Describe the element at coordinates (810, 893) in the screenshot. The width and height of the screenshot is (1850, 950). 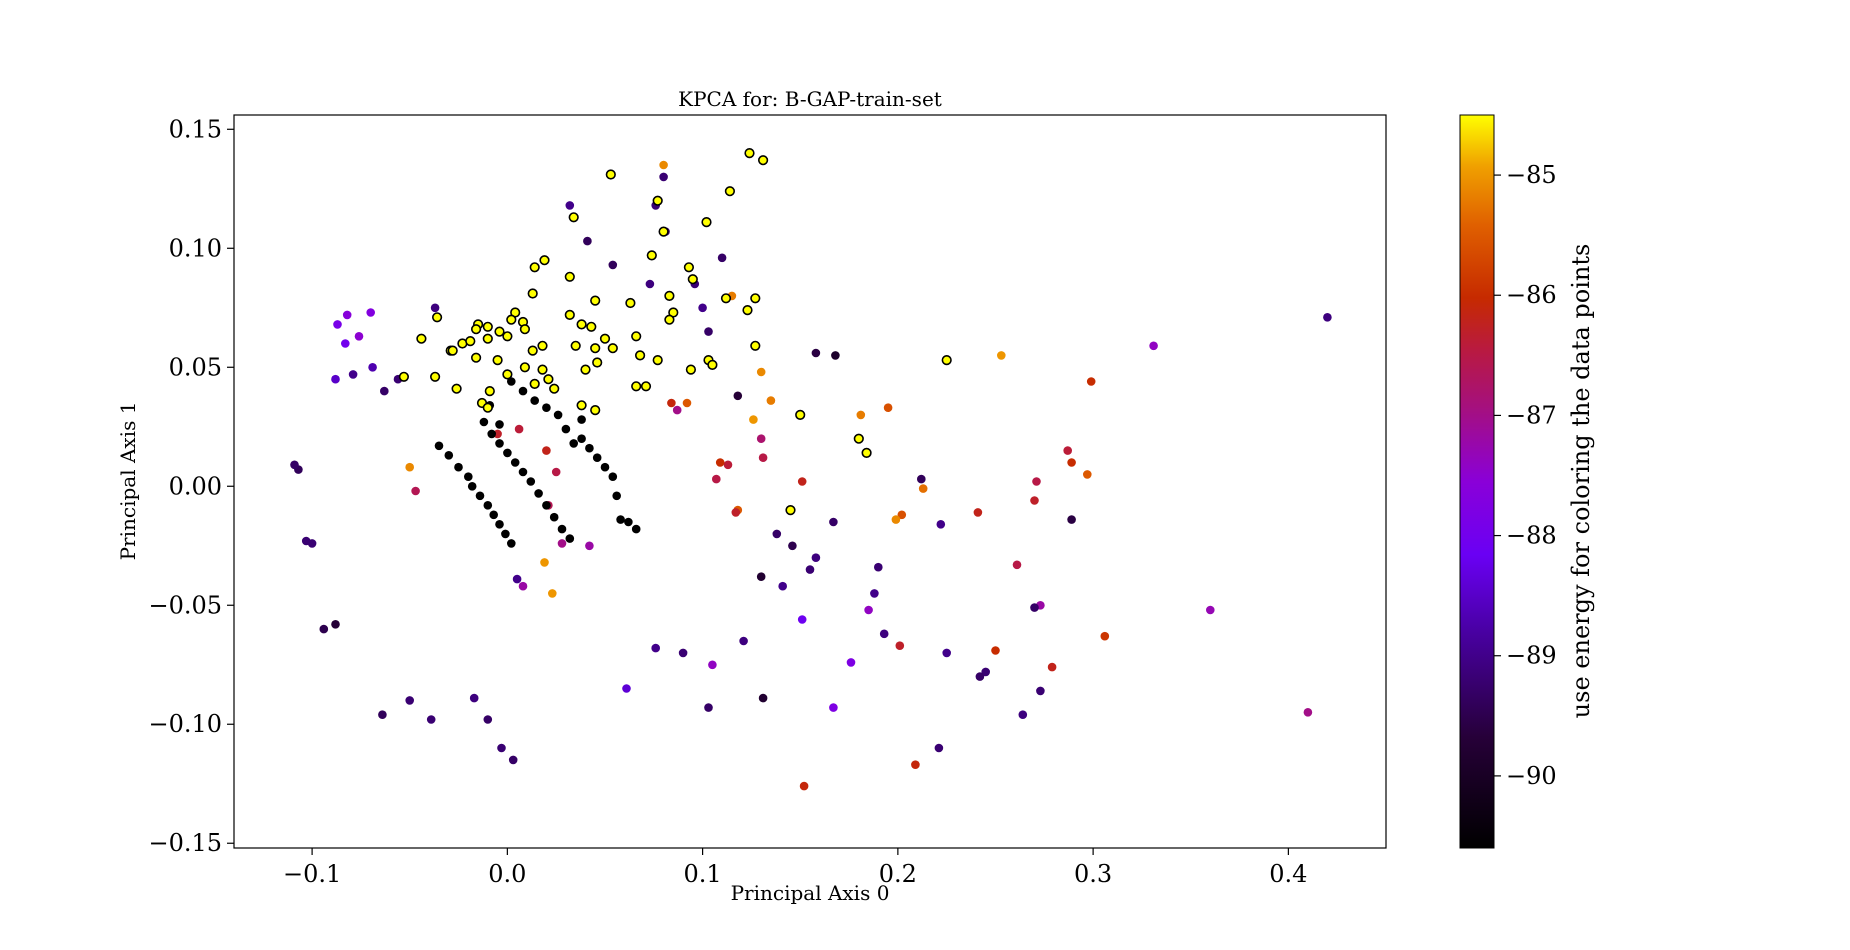
I see `x-axis-label: Principal Axis 0` at that location.